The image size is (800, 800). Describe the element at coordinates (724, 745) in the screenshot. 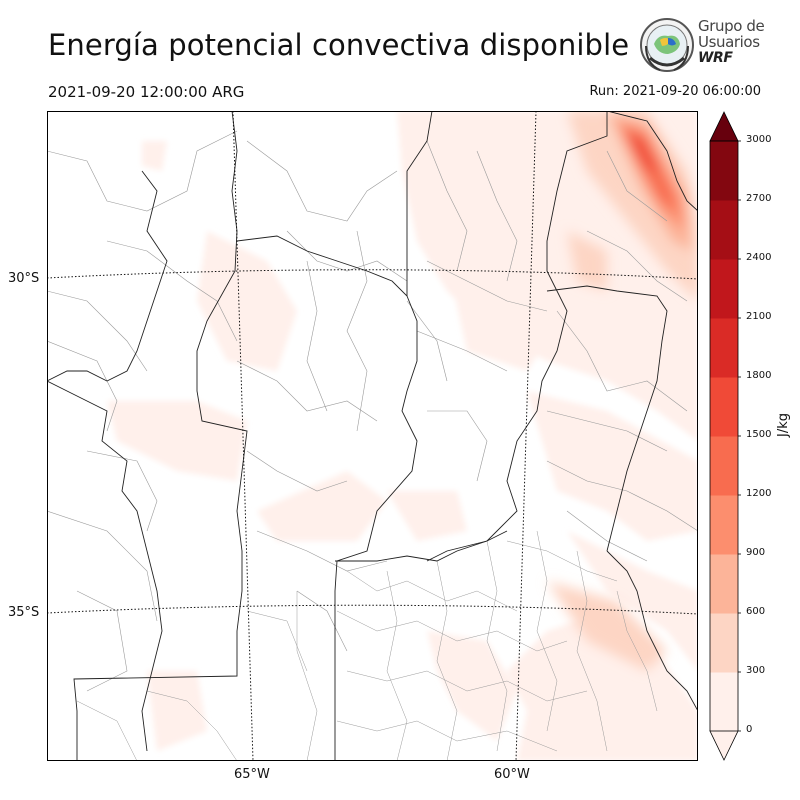

I see `colorbar-under-triangle` at that location.